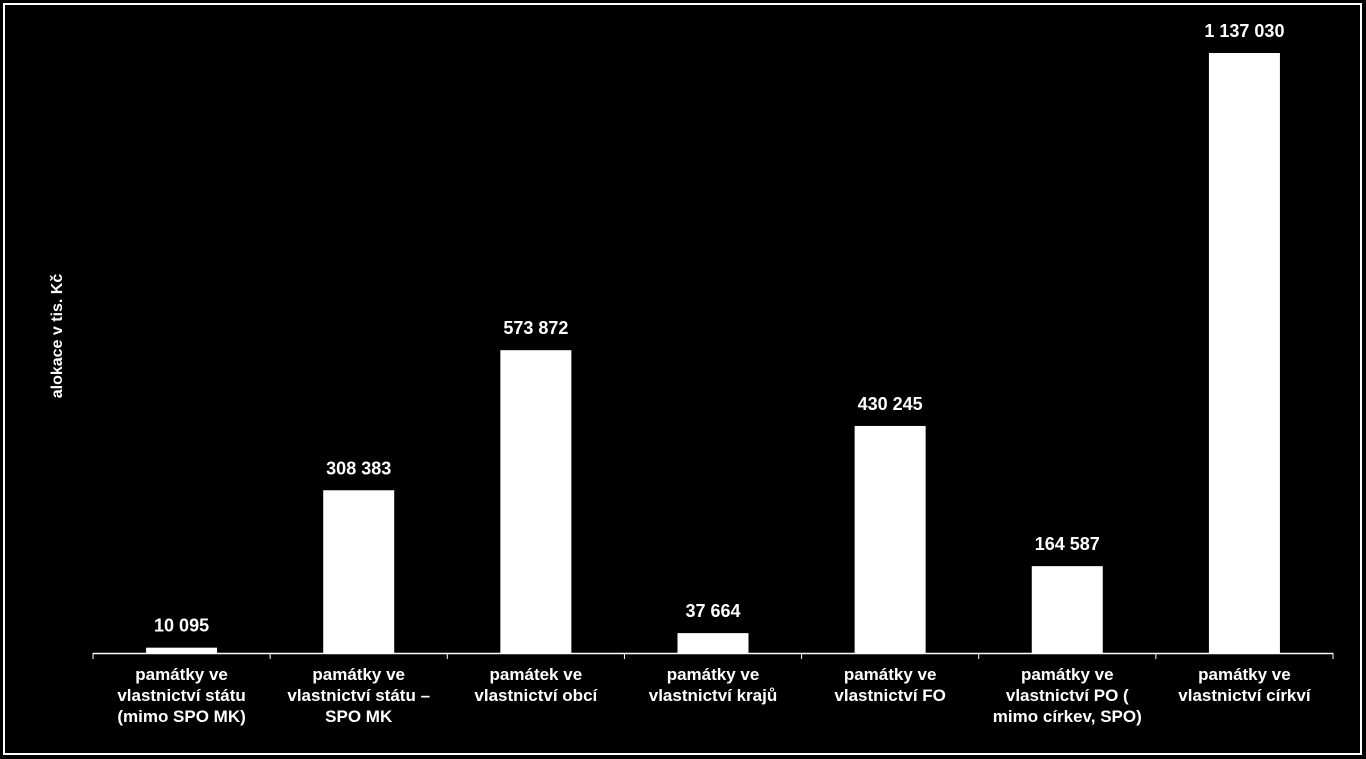  What do you see at coordinates (535, 328) in the screenshot?
I see `value-label: 573 872` at bounding box center [535, 328].